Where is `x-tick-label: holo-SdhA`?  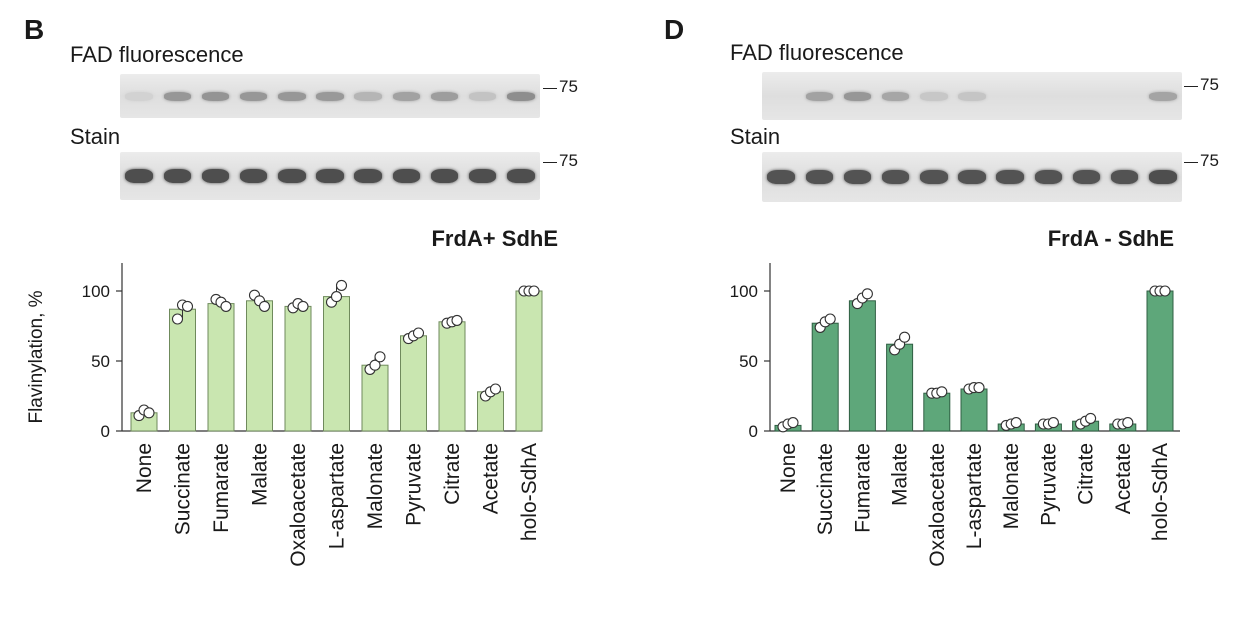
x-tick-label: holo-SdhA is located at coordinates (1160, 492).